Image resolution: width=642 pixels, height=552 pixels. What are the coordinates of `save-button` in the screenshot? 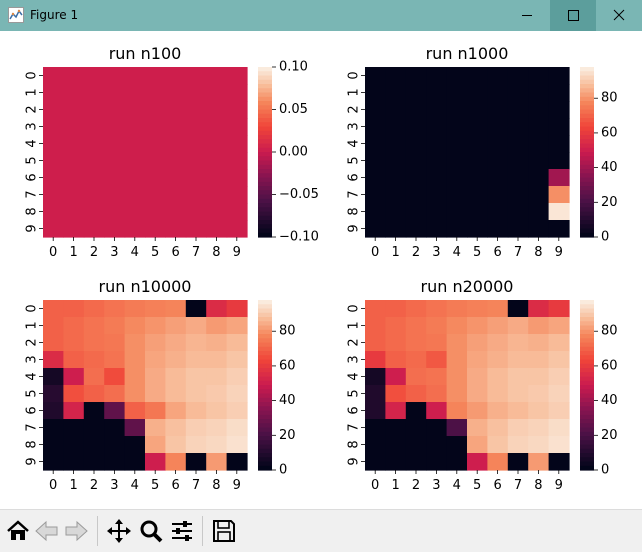 It's located at (224, 531).